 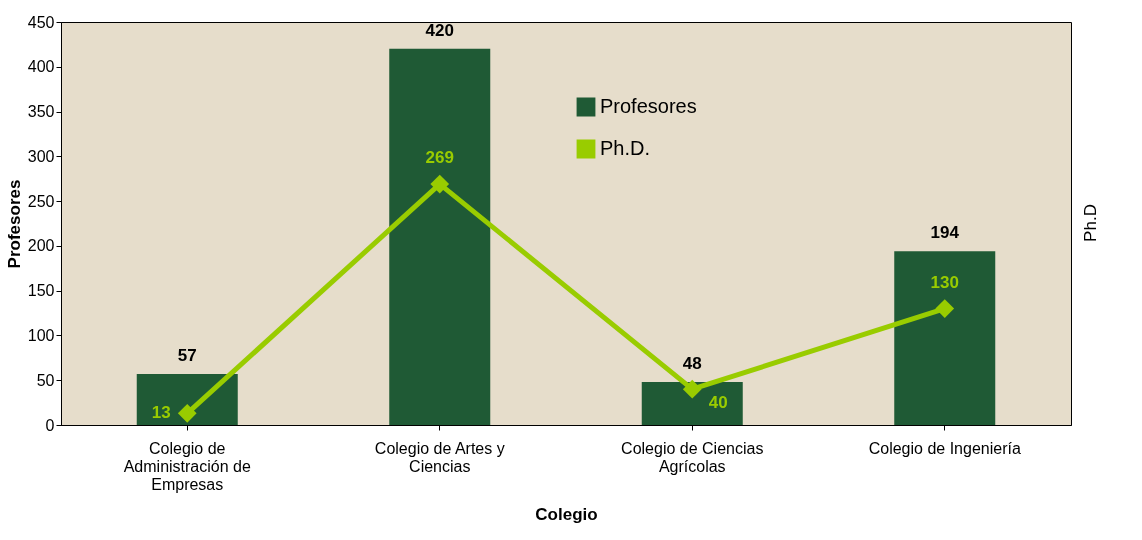 I want to click on y-tick-label: 150, so click(x=41, y=291).